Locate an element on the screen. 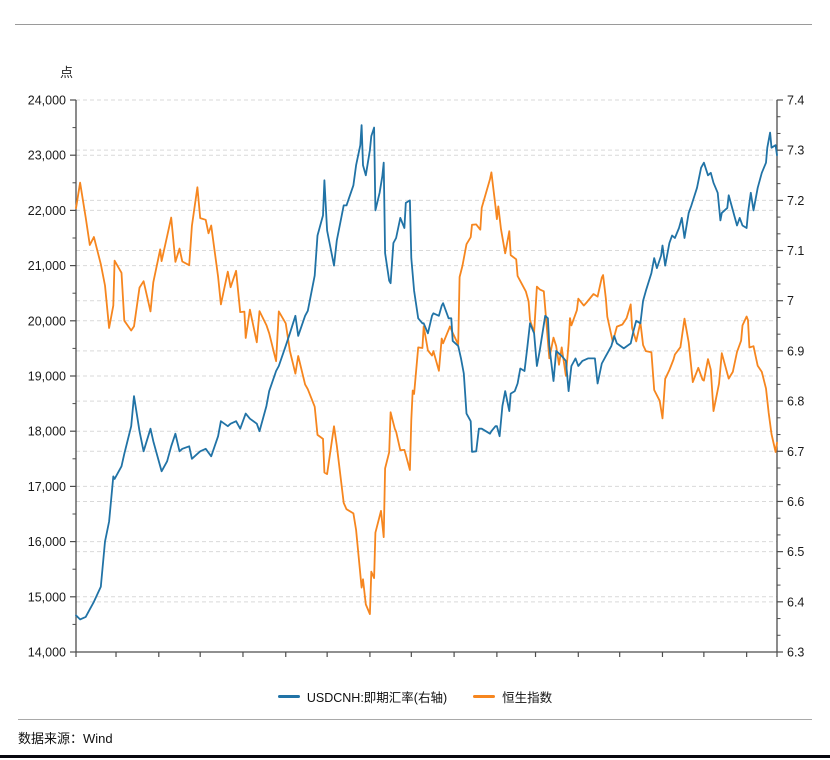 The height and width of the screenshot is (760, 830). svg-text: 24,000 is located at coordinates (47, 101).